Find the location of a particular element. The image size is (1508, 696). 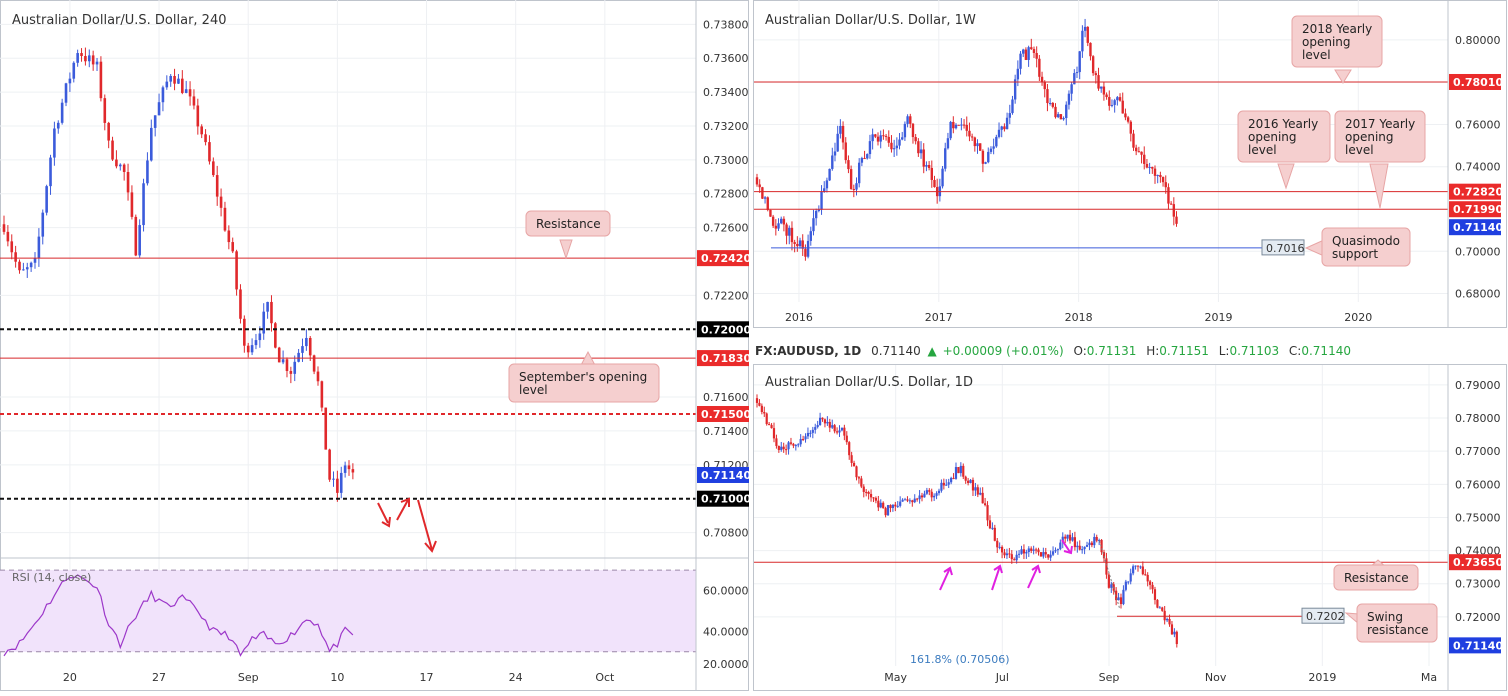

w1-chart-title: Australian Dollar/U.S. Dollar, 1W is located at coordinates (870, 20).